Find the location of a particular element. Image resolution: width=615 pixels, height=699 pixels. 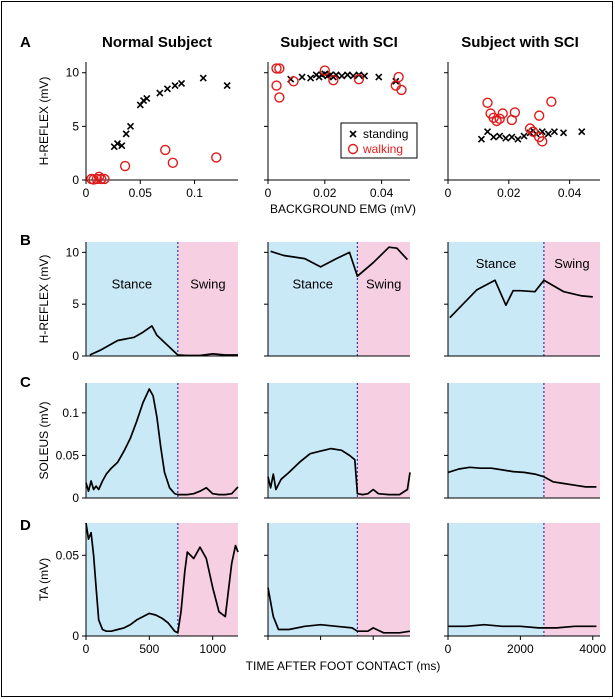

x-axis-title-d: TIME AFTER FOOT CONTACT (ms) is located at coordinates (343, 666).